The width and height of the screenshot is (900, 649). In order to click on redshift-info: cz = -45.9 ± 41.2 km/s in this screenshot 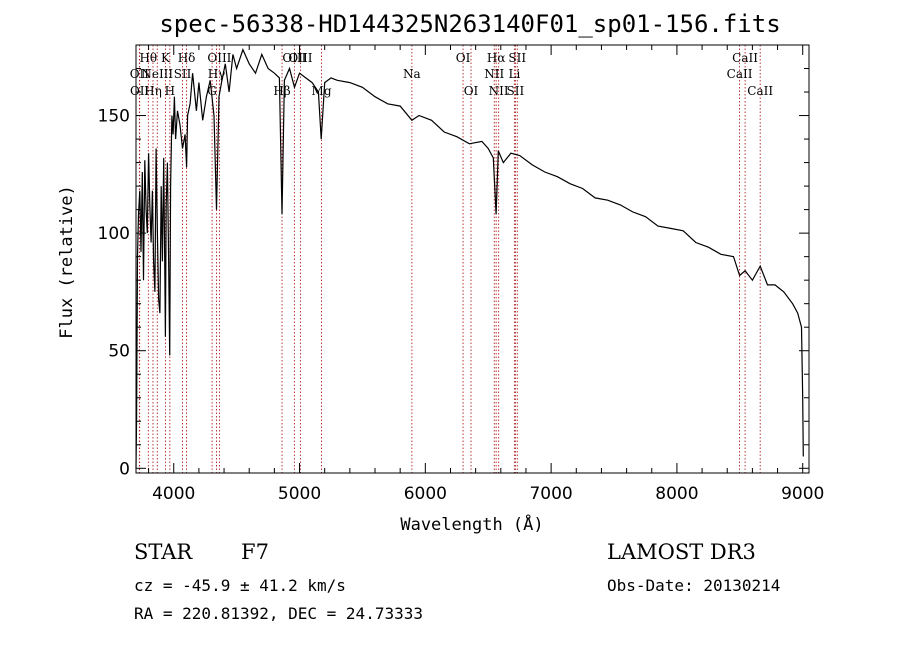, I will do `click(240, 585)`.